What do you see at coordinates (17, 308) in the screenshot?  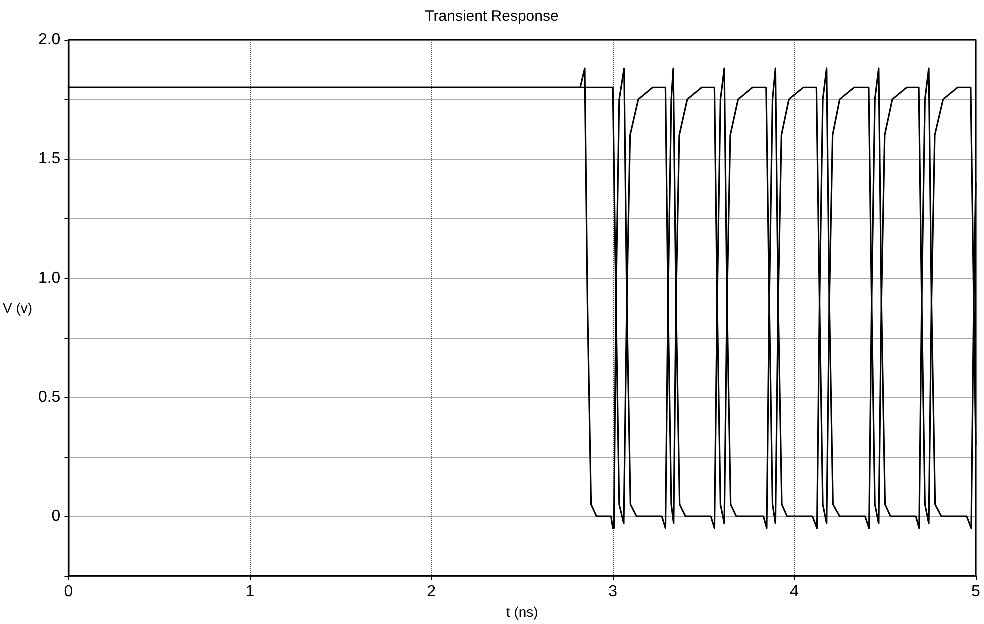 I see `y-axis-title: V (v)` at bounding box center [17, 308].